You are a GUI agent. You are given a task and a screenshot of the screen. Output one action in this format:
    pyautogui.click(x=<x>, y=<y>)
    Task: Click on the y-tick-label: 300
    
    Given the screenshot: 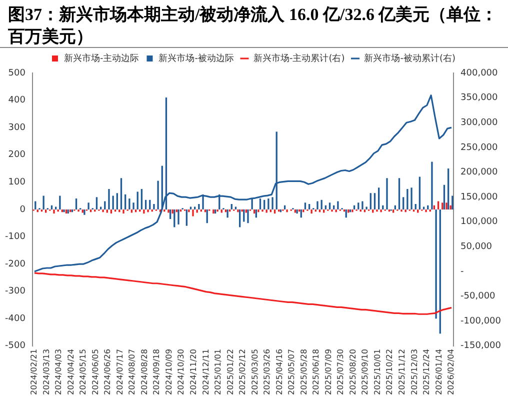 What is the action you would take?
    pyautogui.click(x=17, y=127)
    